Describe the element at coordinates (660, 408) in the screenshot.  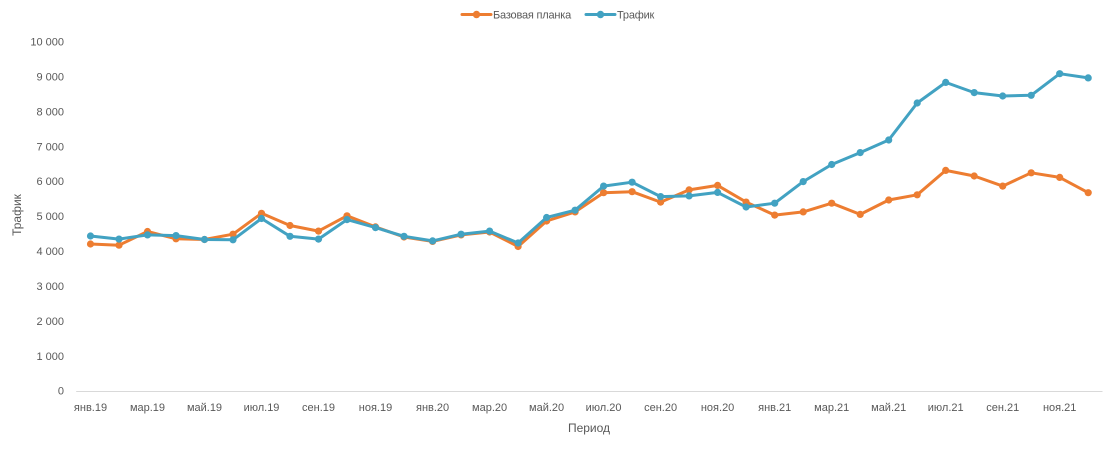
I see `svg-text: сен.20` at that location.